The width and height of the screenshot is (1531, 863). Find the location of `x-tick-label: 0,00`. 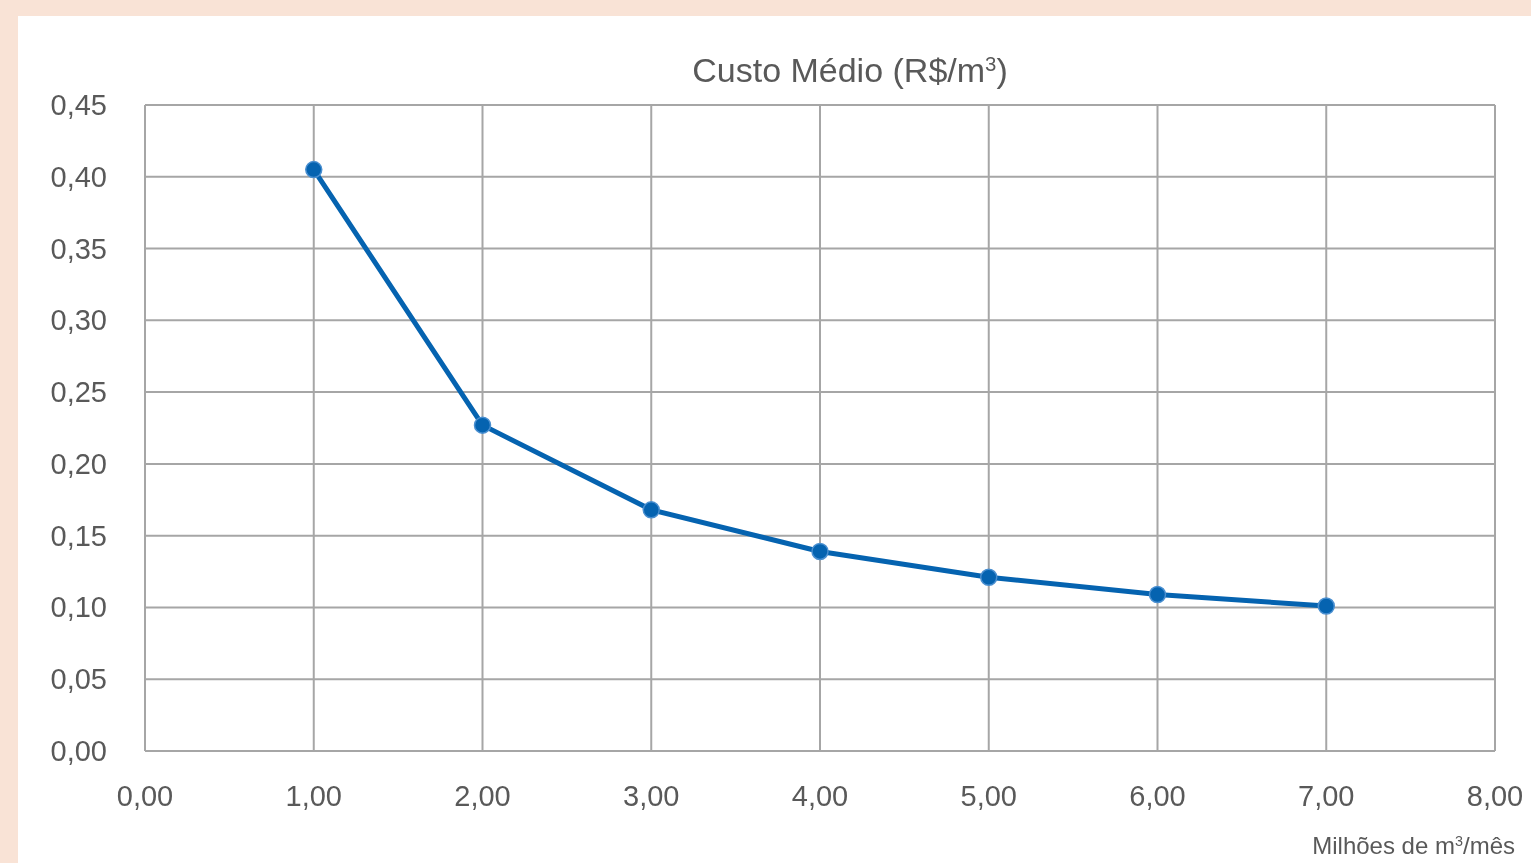

x-tick-label: 0,00 is located at coordinates (145, 796).